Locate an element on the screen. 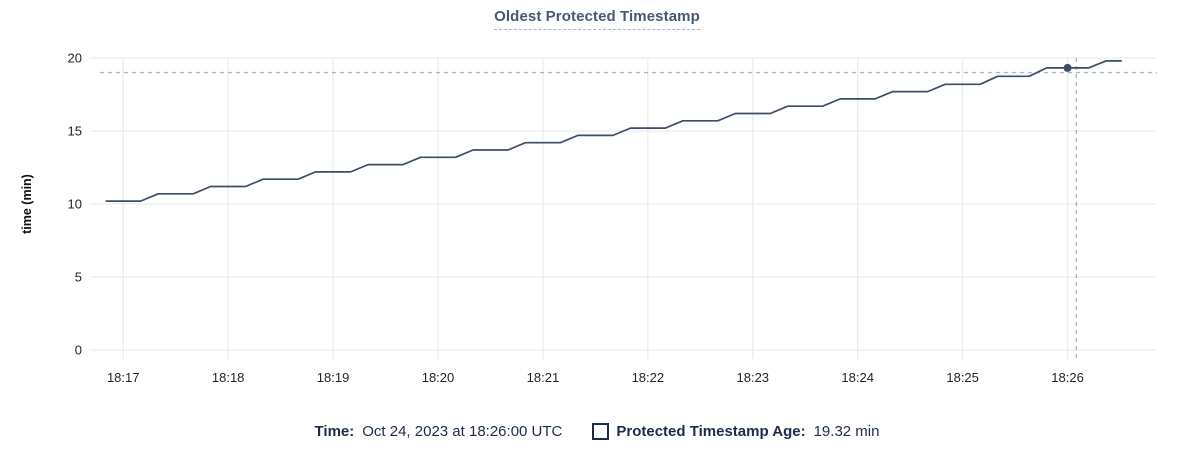 This screenshot has width=1194, height=466. series-label: Protected Timestamp Age: is located at coordinates (711, 431).